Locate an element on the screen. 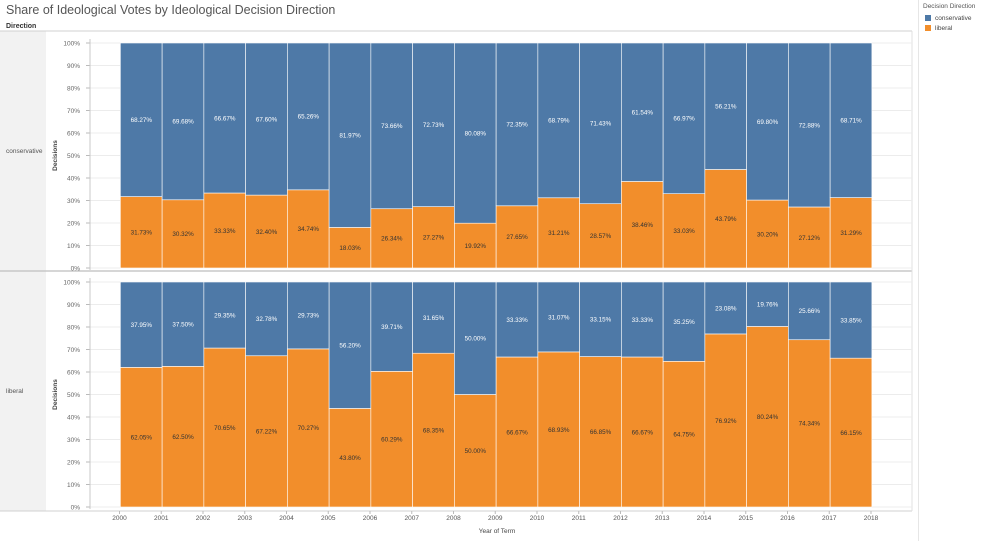  data-label-conservative: 50.00% is located at coordinates (476, 339).